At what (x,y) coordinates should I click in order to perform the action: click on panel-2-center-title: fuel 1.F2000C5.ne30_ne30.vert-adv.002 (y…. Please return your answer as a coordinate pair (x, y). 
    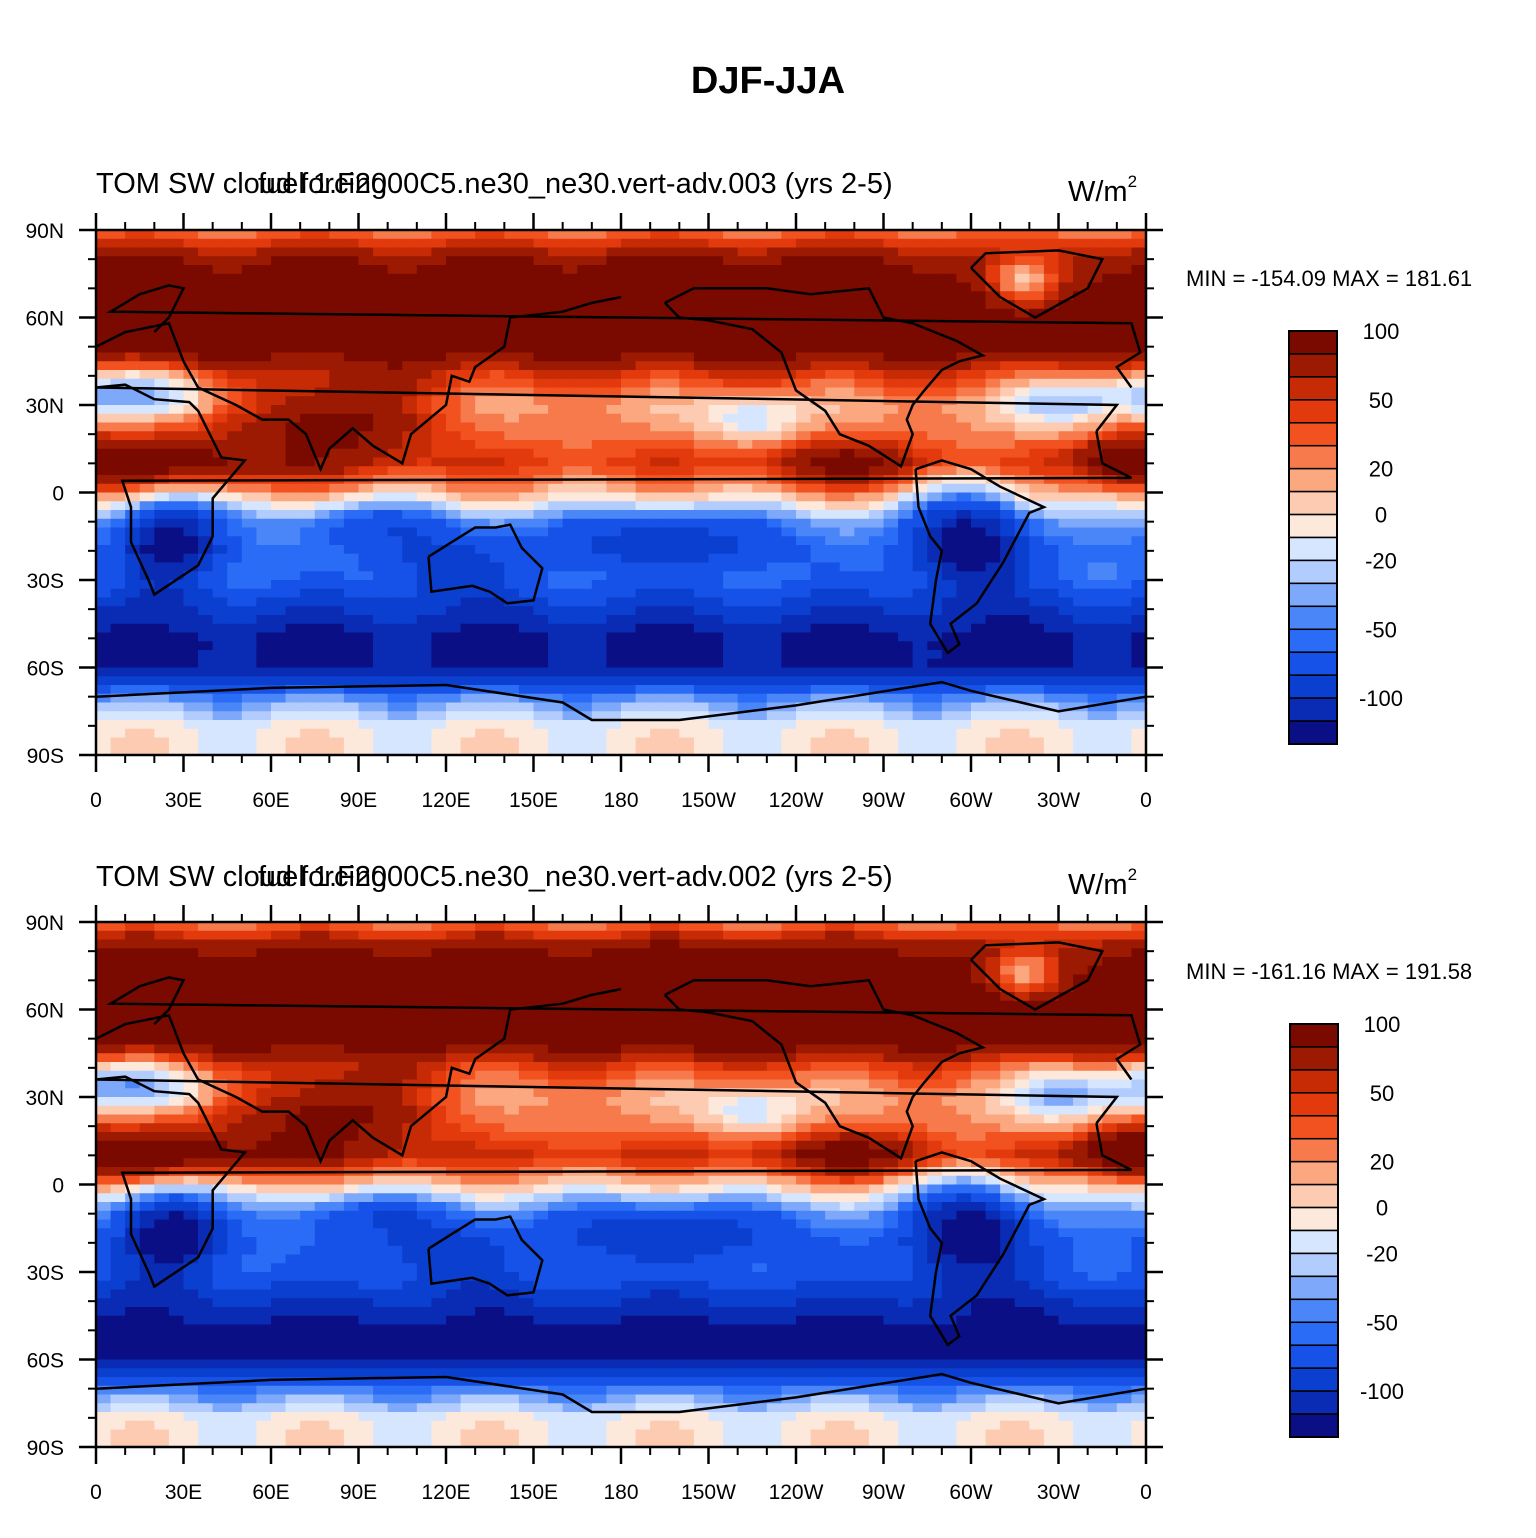
    Looking at the image, I should click on (575, 877).